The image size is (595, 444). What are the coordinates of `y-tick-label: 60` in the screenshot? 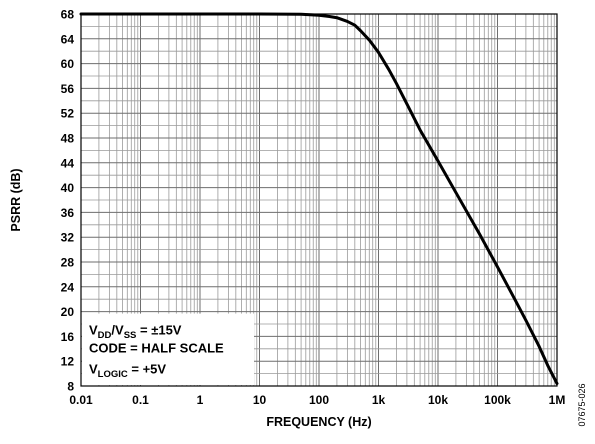 It's located at (68, 64).